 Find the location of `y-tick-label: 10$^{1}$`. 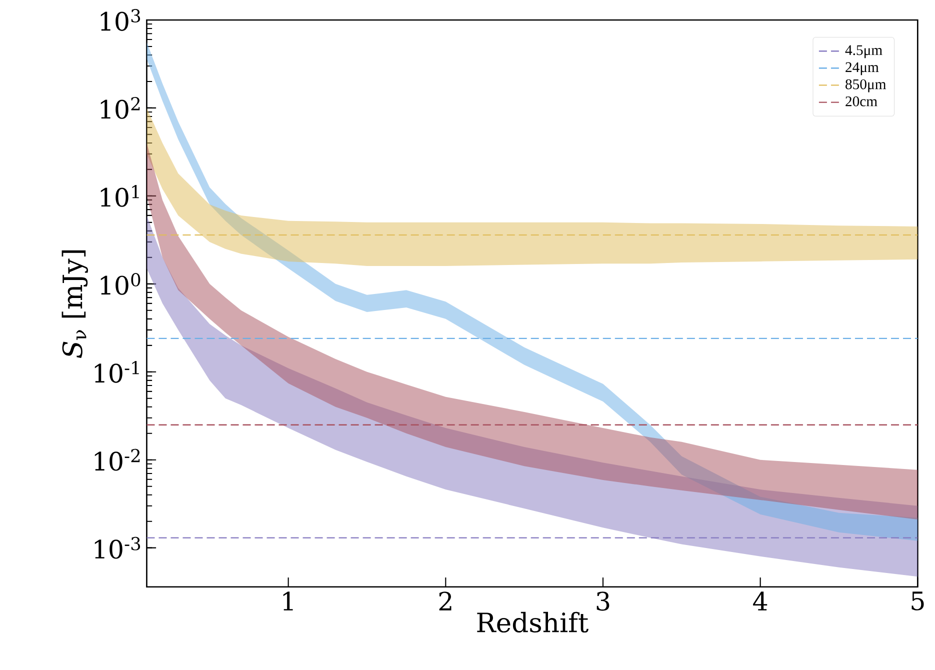

y-tick-label: 10$^{1}$ is located at coordinates (119, 196).